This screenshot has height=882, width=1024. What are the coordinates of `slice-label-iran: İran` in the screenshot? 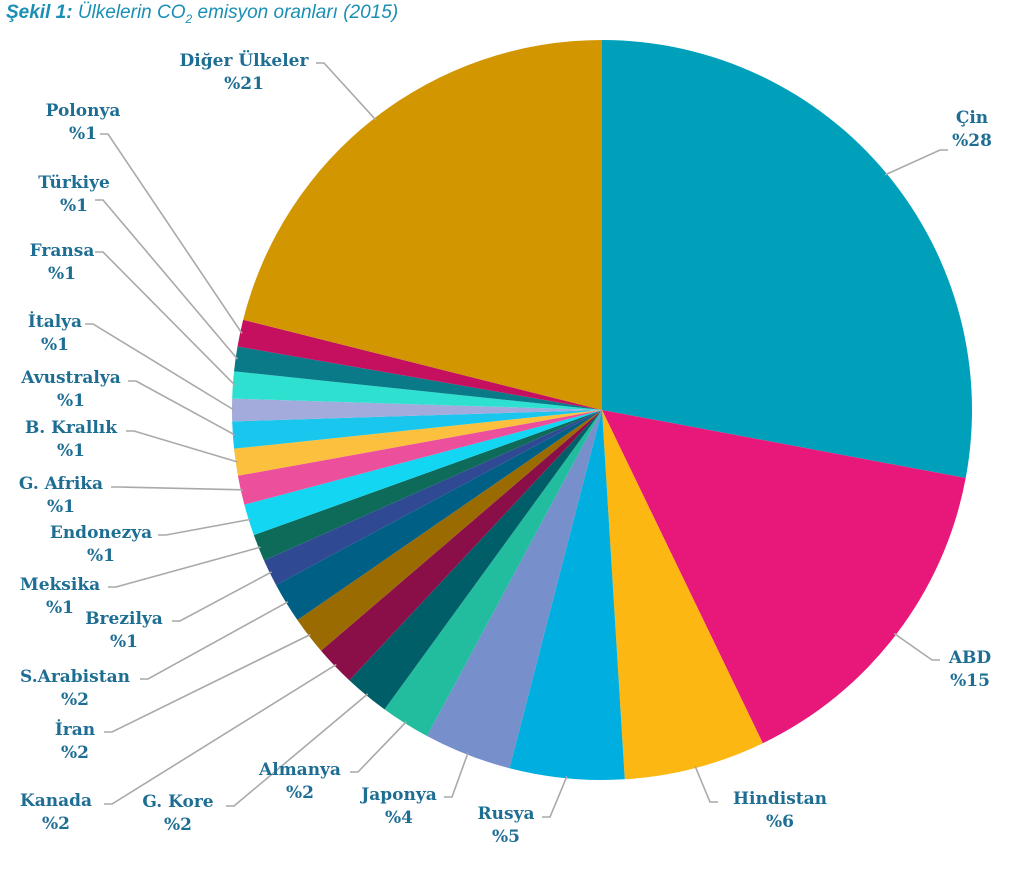 It's located at (75, 729).